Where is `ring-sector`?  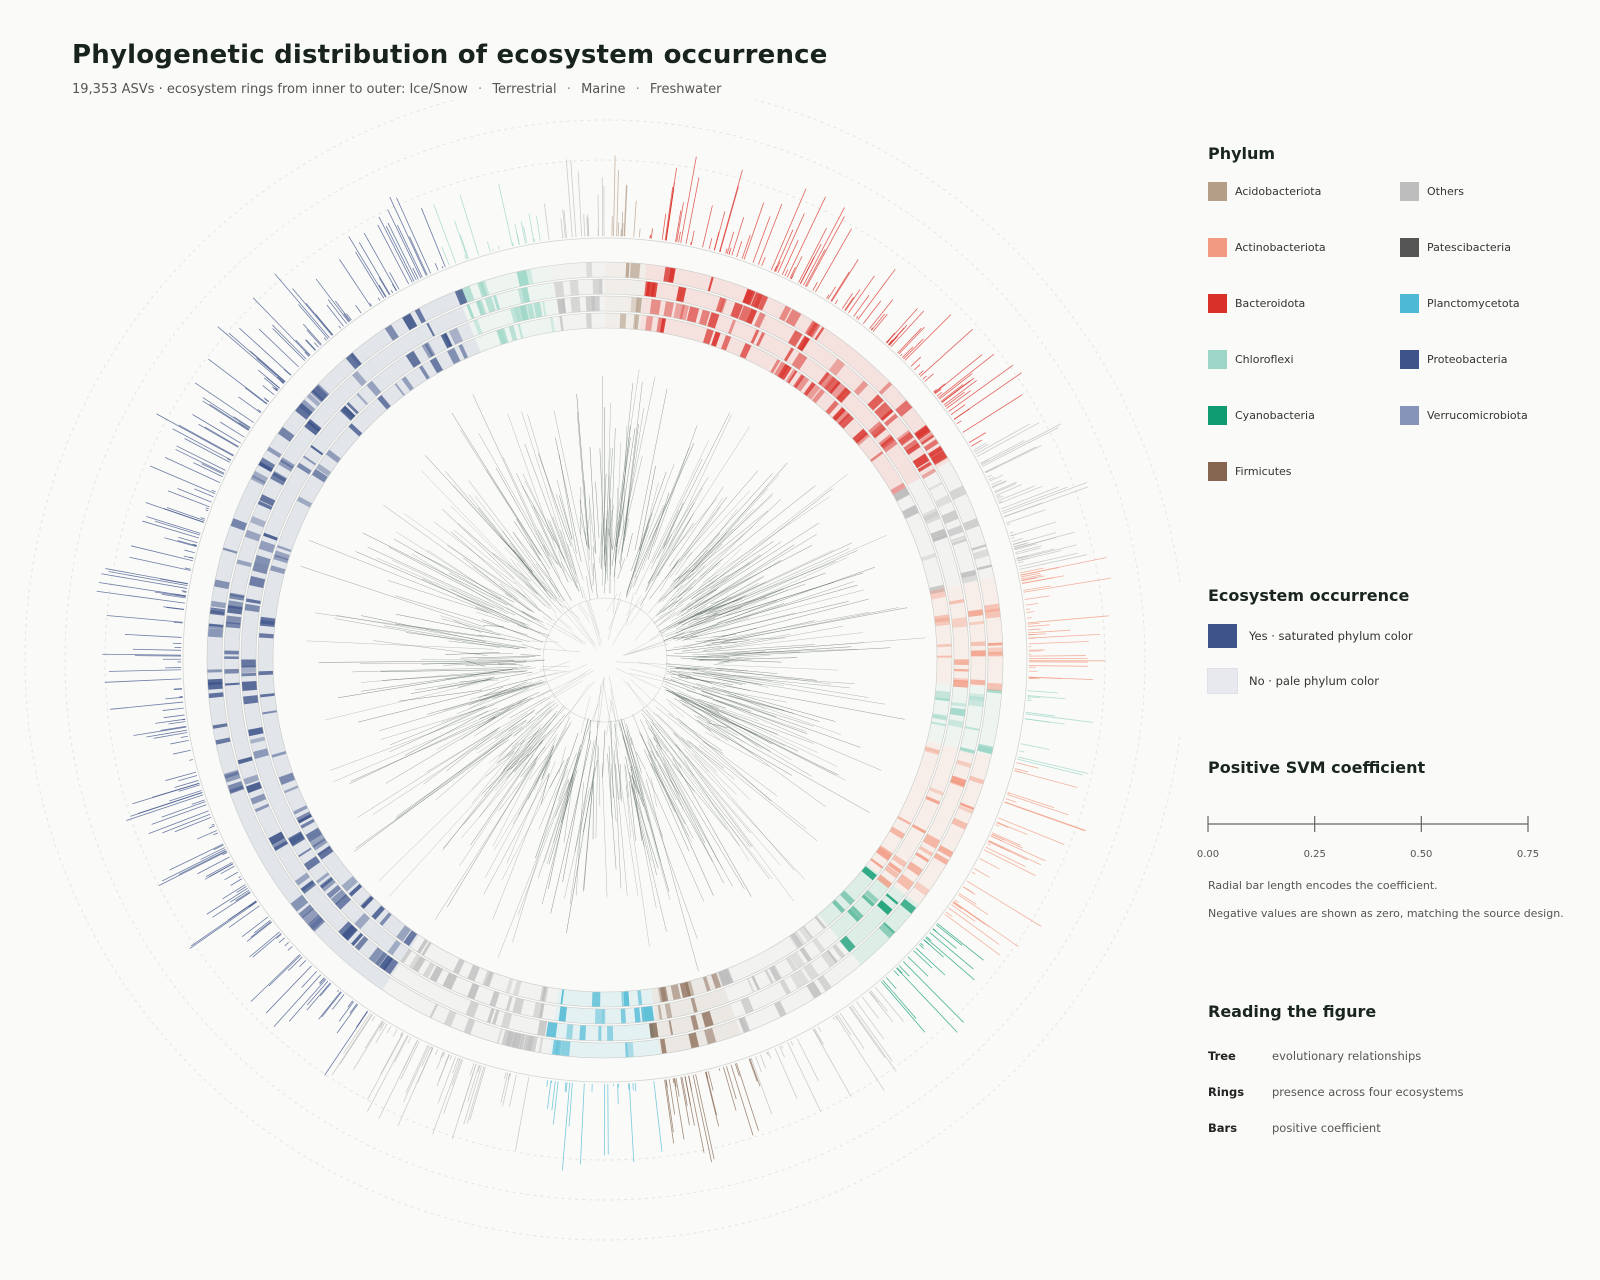 ring-sector is located at coordinates (473, 1000).